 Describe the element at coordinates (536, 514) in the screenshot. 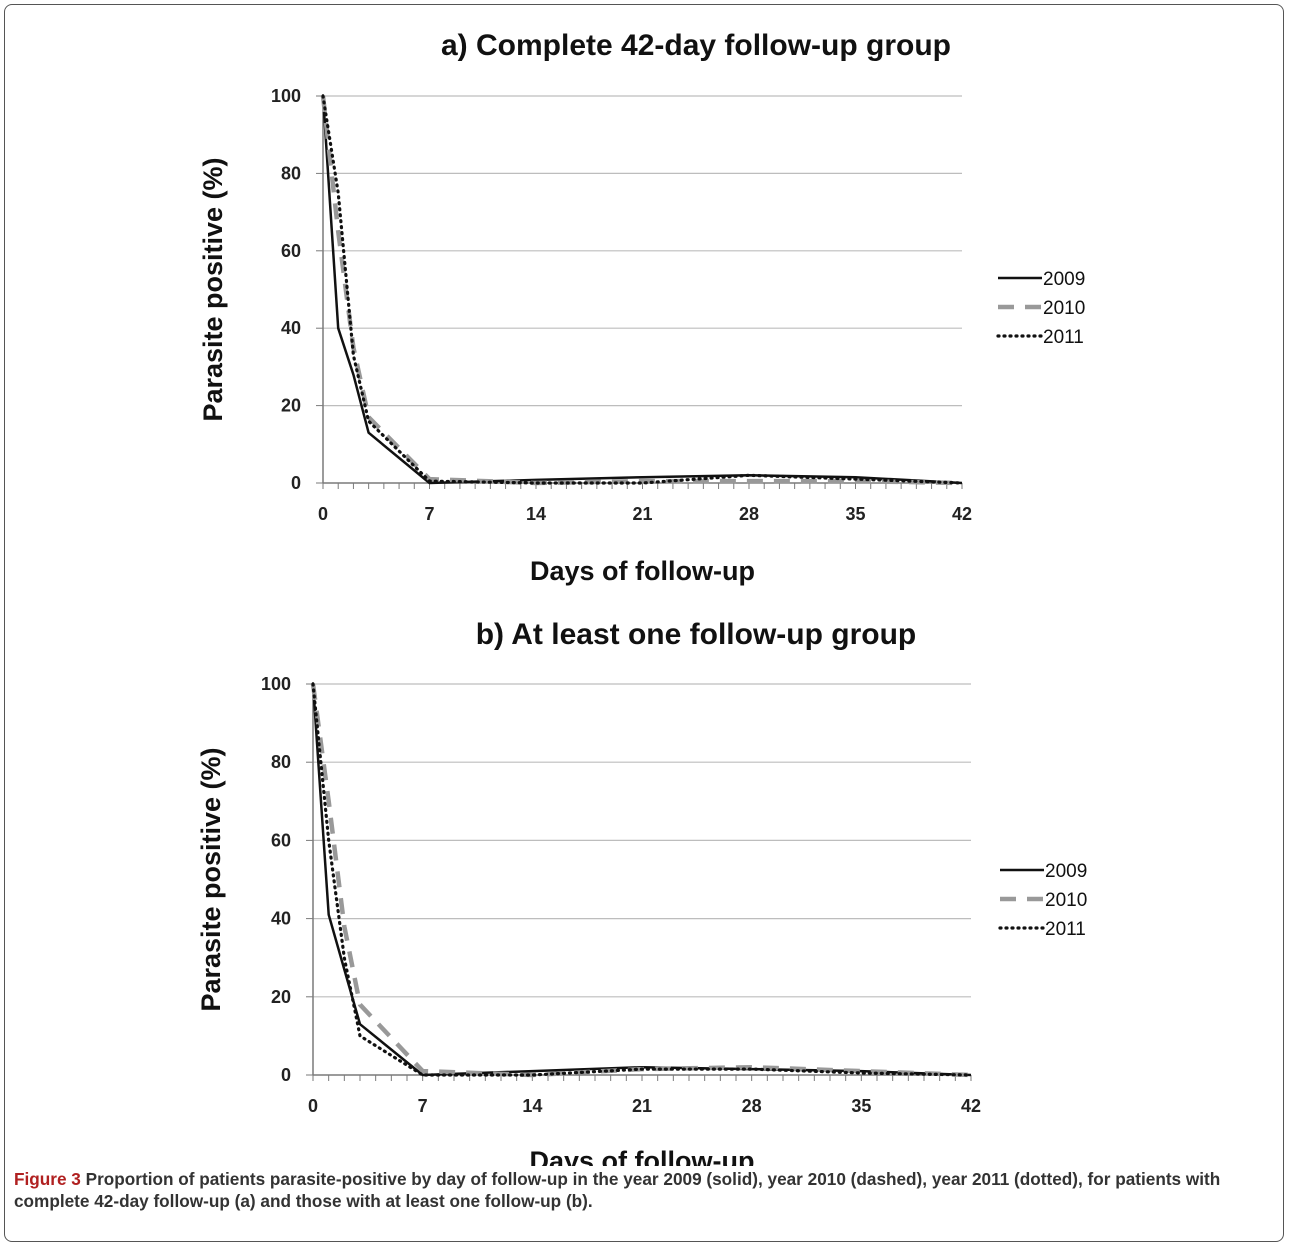

I see `chart-a-xtick-14: 14` at that location.